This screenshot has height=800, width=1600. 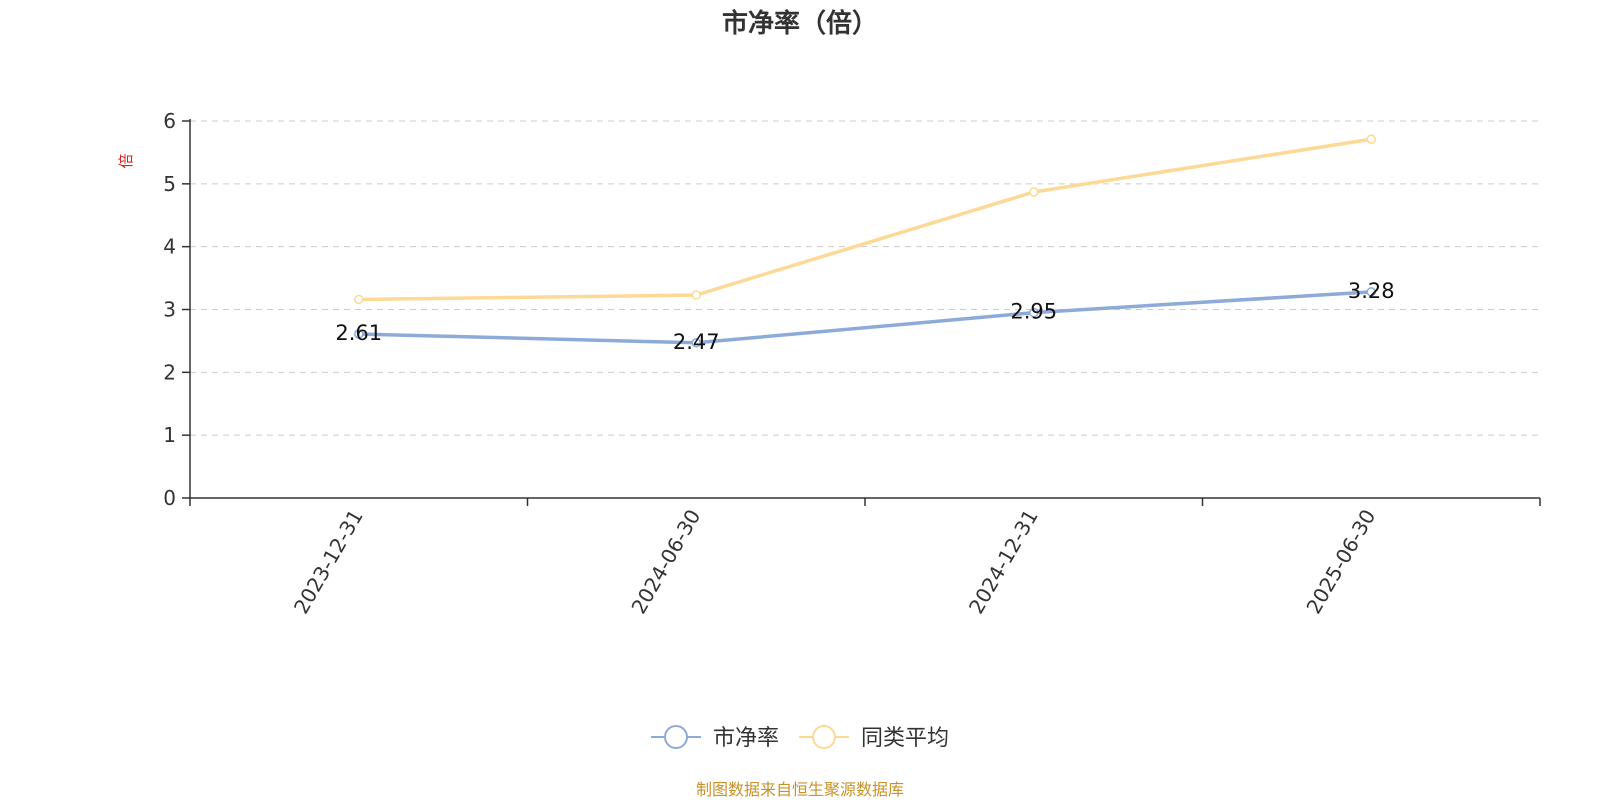 What do you see at coordinates (800, 23) in the screenshot?
I see `chart-title: 市净率（倍）` at bounding box center [800, 23].